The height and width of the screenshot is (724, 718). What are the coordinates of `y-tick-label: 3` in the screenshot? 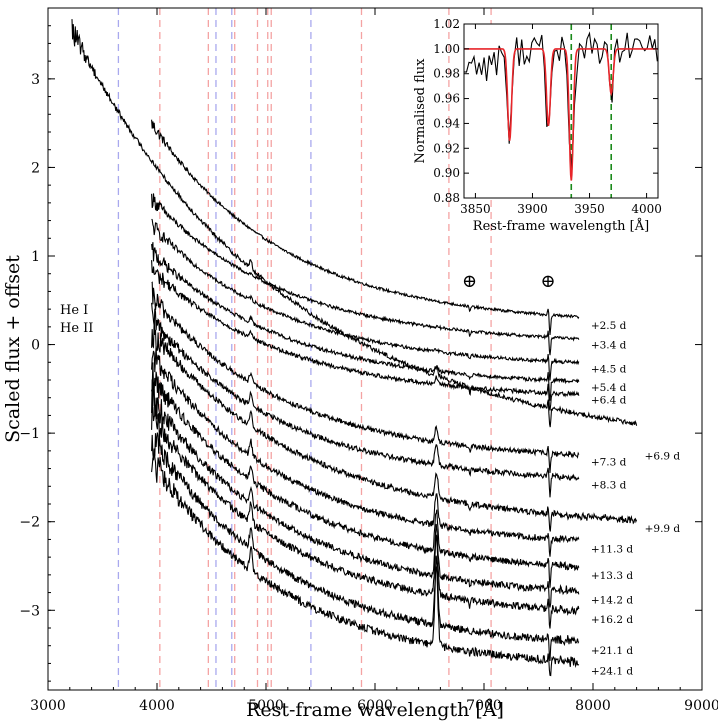 It's located at (35, 80).